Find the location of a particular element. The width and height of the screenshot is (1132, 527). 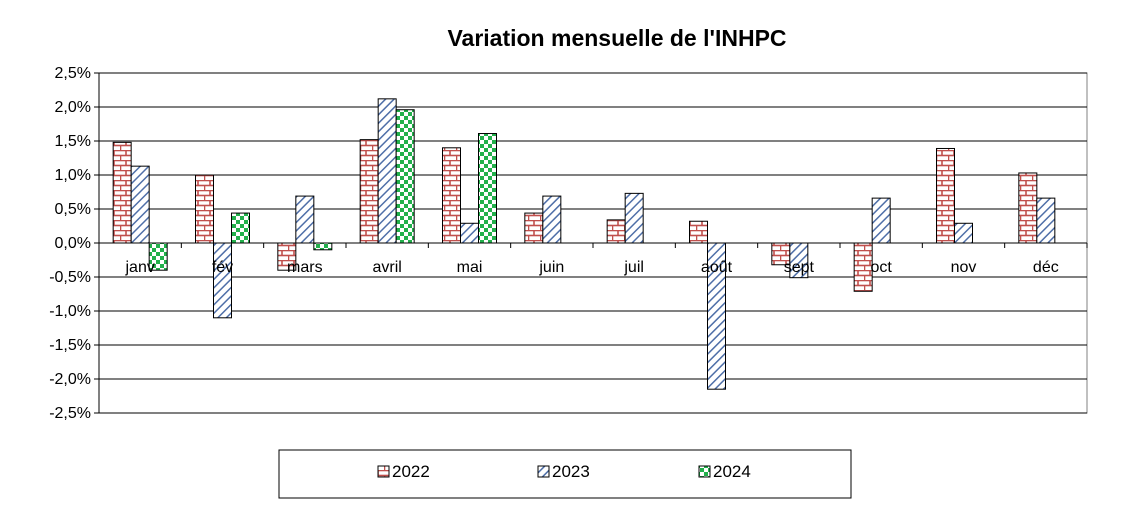

x-tick-label: juil is located at coordinates (633, 267).